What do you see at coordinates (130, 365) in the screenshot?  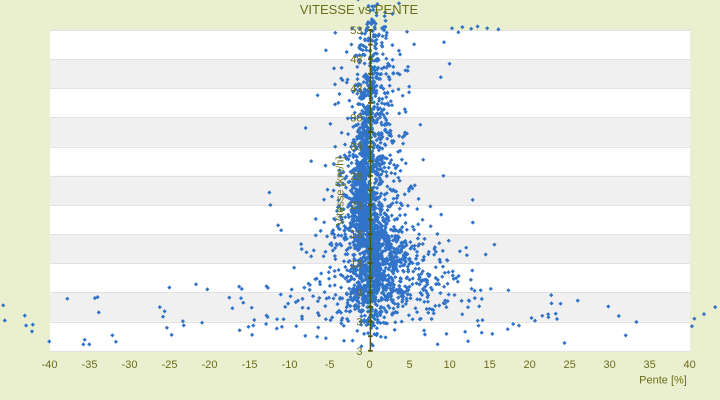 I see `svg-text: -30` at bounding box center [130, 365].